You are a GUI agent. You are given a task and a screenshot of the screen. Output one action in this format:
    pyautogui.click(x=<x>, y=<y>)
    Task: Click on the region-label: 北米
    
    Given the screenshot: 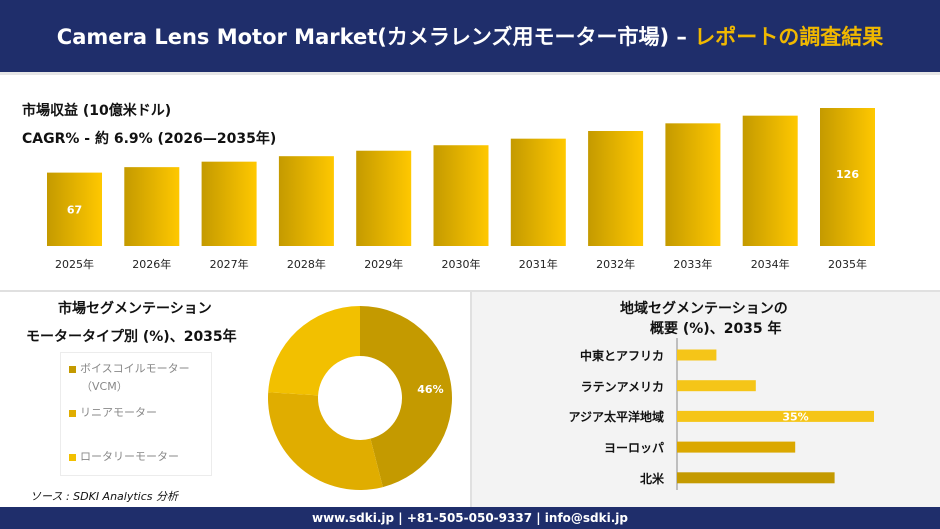 What is the action you would take?
    pyautogui.click(x=651, y=478)
    